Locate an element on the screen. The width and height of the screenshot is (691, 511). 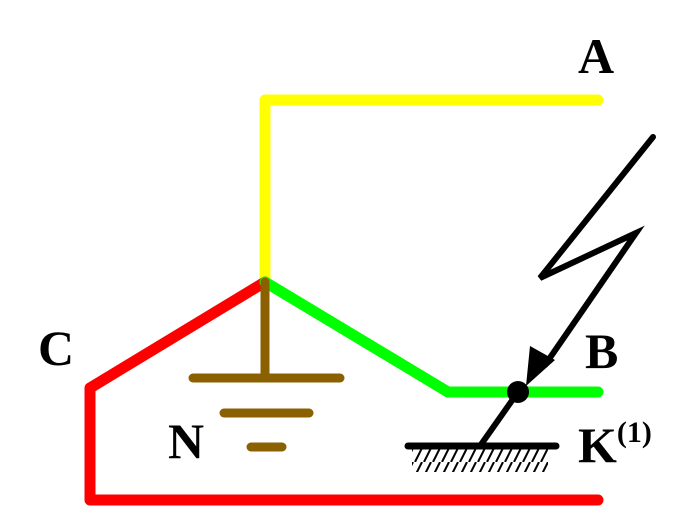
fault-label-superscript: (1) is located at coordinates (634, 432).